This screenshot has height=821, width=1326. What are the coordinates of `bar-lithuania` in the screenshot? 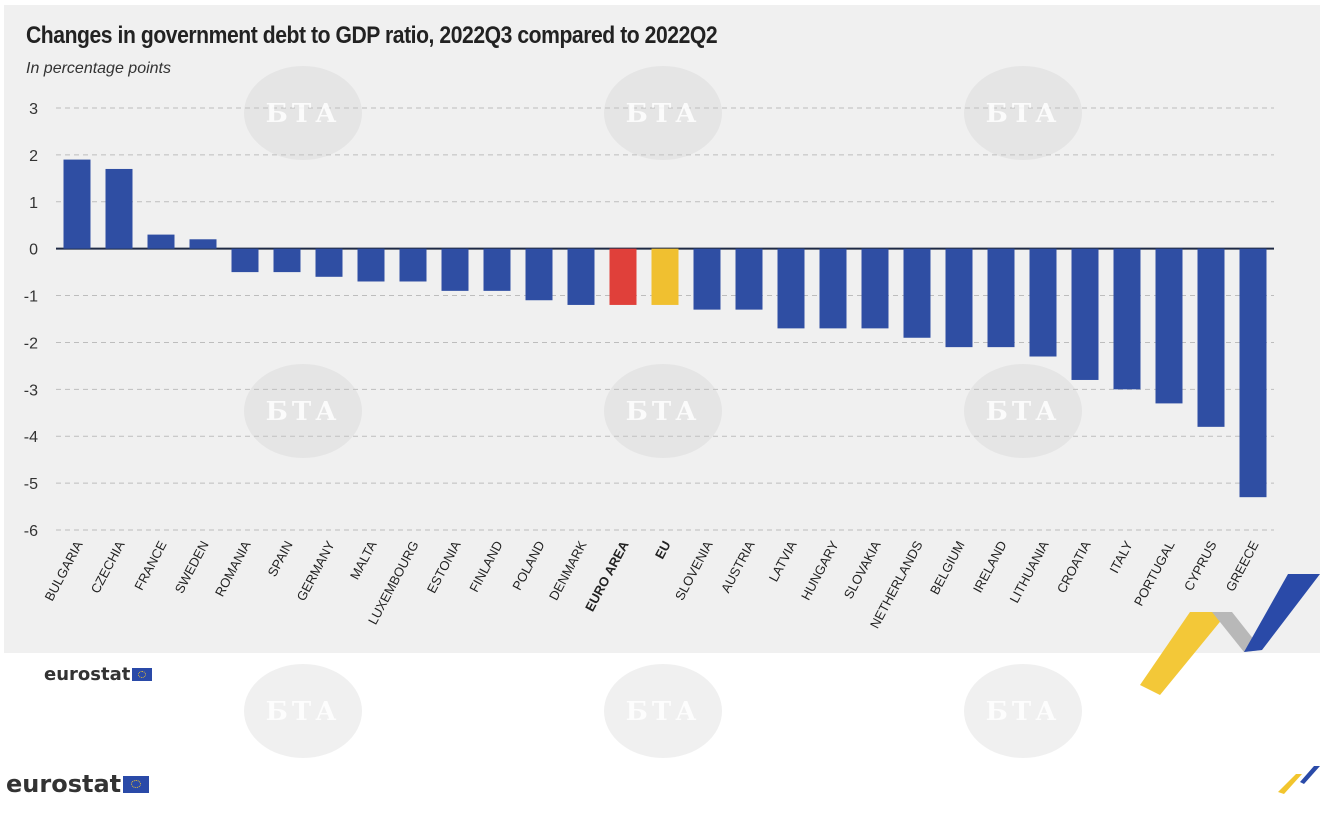 It's located at (1043, 302).